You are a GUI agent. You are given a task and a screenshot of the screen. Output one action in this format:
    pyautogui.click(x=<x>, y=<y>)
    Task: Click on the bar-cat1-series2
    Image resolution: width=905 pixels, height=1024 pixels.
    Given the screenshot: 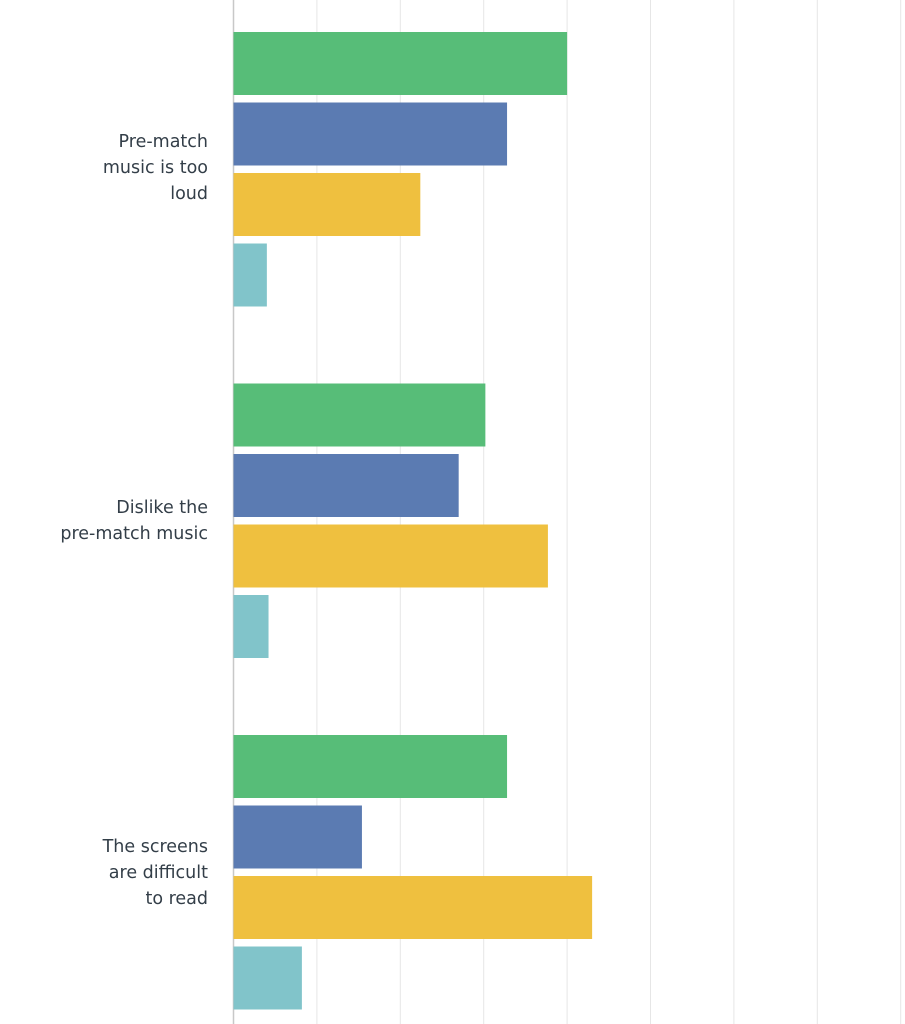 What is the action you would take?
    pyautogui.click(x=390, y=556)
    